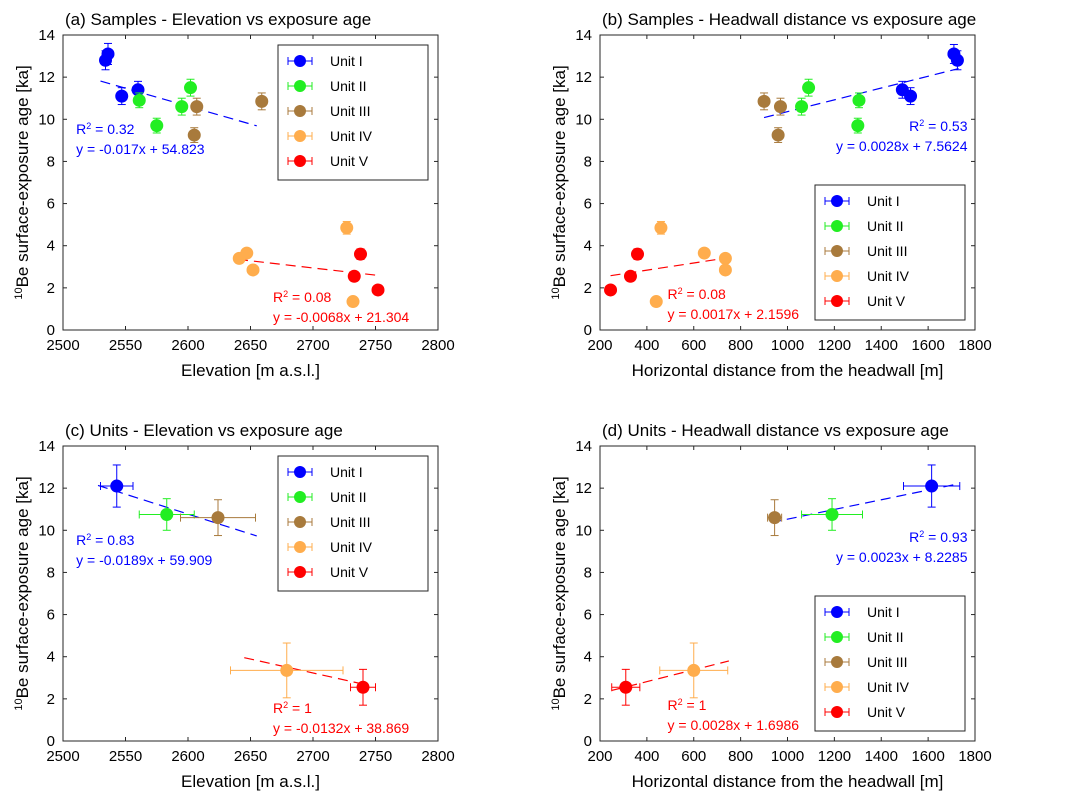 The image size is (1077, 803). Describe the element at coordinates (687, 705) in the screenshot. I see `r-squared-label: R2 = 1` at that location.